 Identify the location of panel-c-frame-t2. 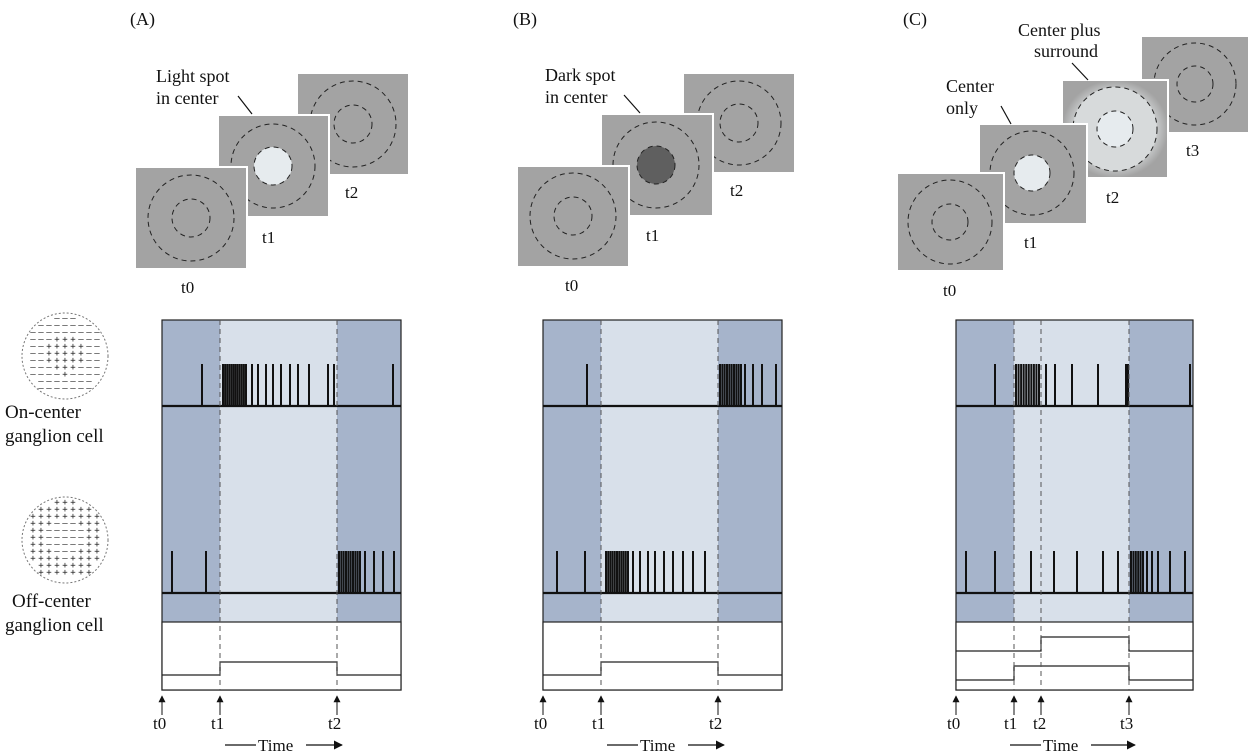
(1115, 129).